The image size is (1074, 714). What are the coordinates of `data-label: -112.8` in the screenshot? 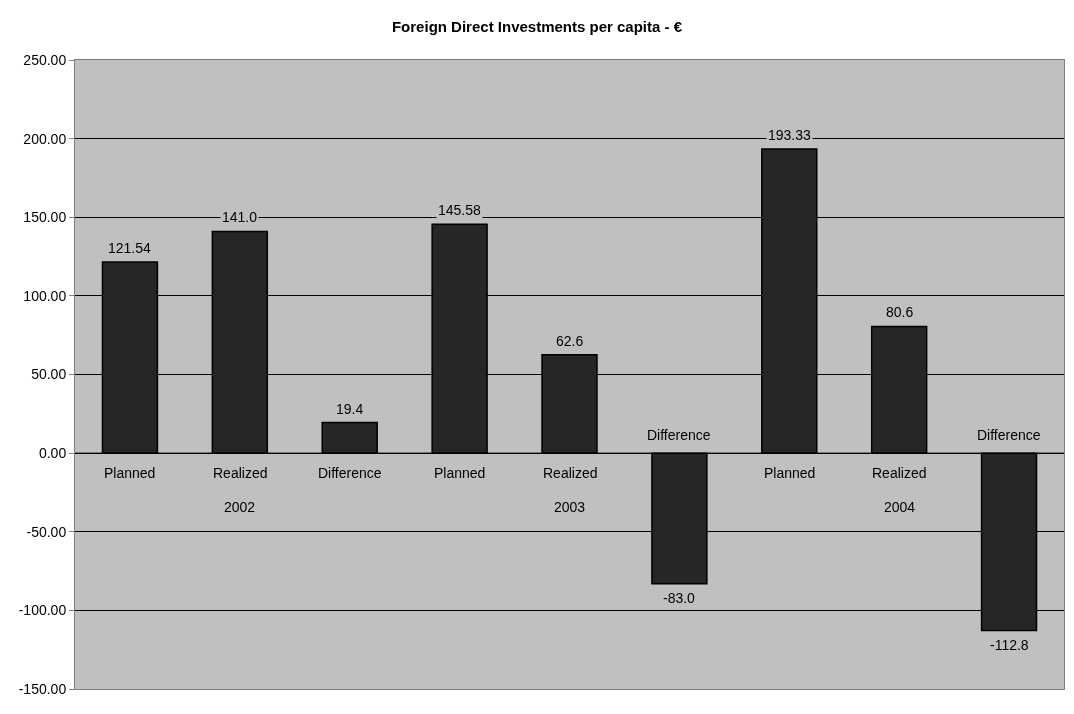 It's located at (1009, 645).